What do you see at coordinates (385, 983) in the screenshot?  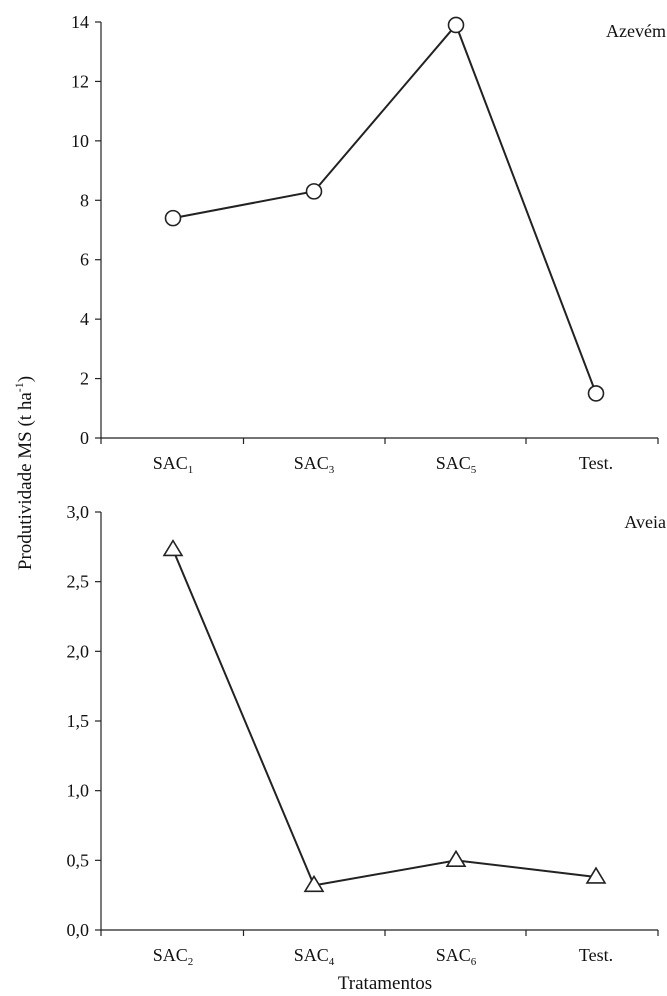 I see `x-axis-title: Tratamentos` at bounding box center [385, 983].